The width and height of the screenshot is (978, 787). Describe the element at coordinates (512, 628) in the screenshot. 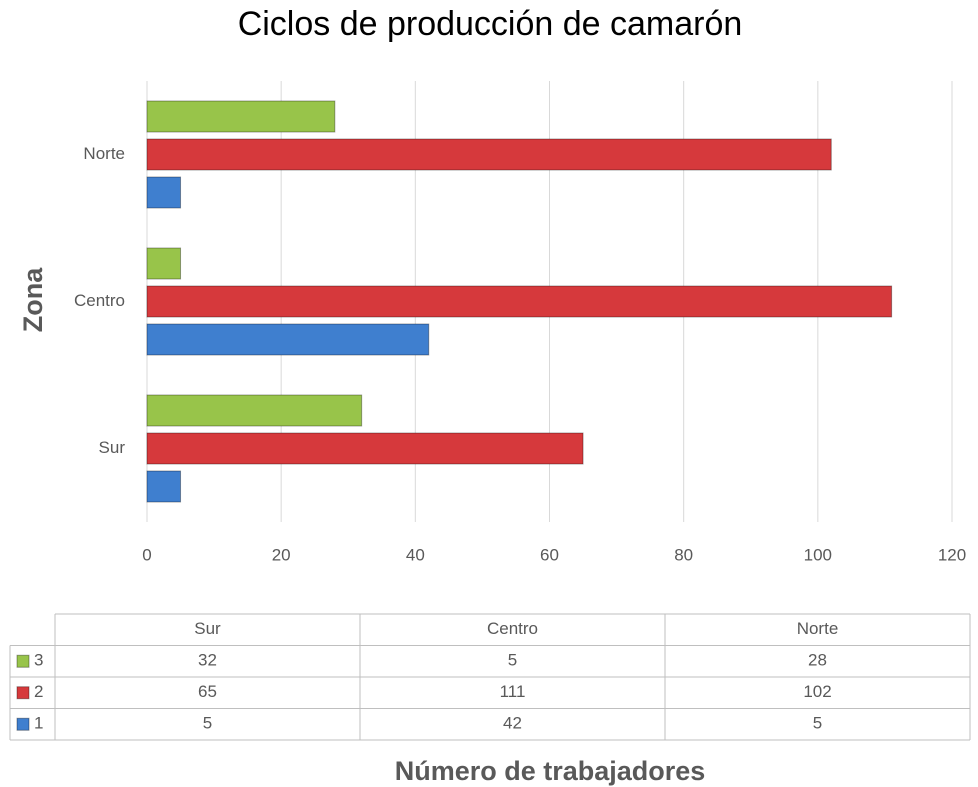

I see `table-header: Centro` at that location.